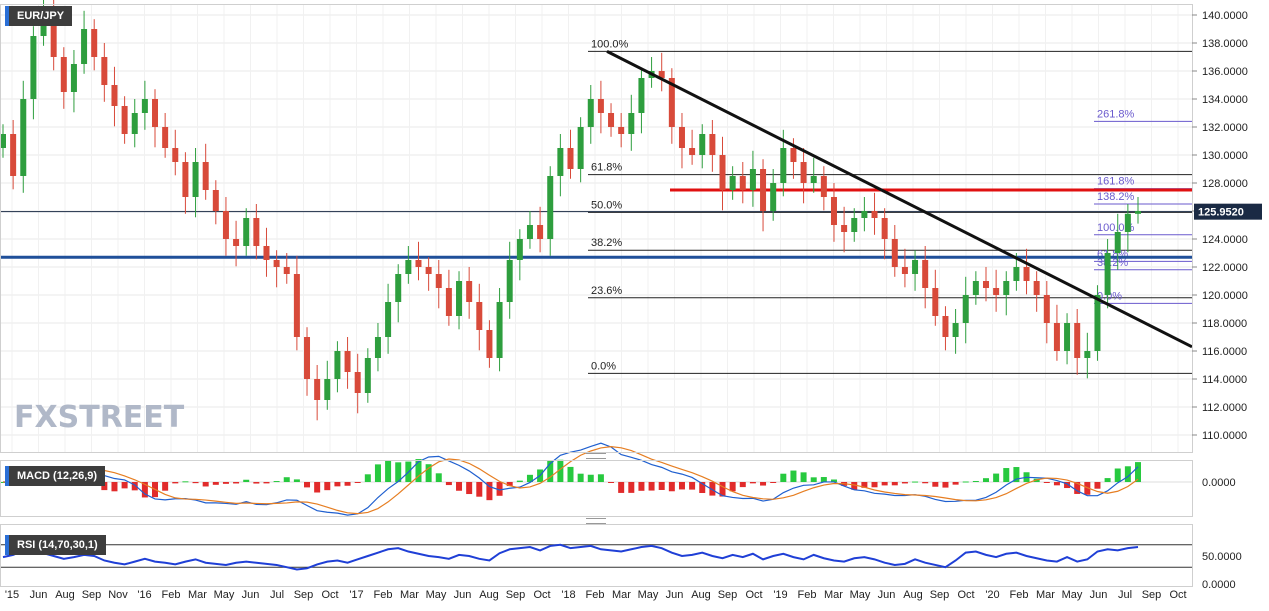 The height and width of the screenshot is (611, 1269). I want to click on y-tick-label: 112.0000, so click(1224, 408).